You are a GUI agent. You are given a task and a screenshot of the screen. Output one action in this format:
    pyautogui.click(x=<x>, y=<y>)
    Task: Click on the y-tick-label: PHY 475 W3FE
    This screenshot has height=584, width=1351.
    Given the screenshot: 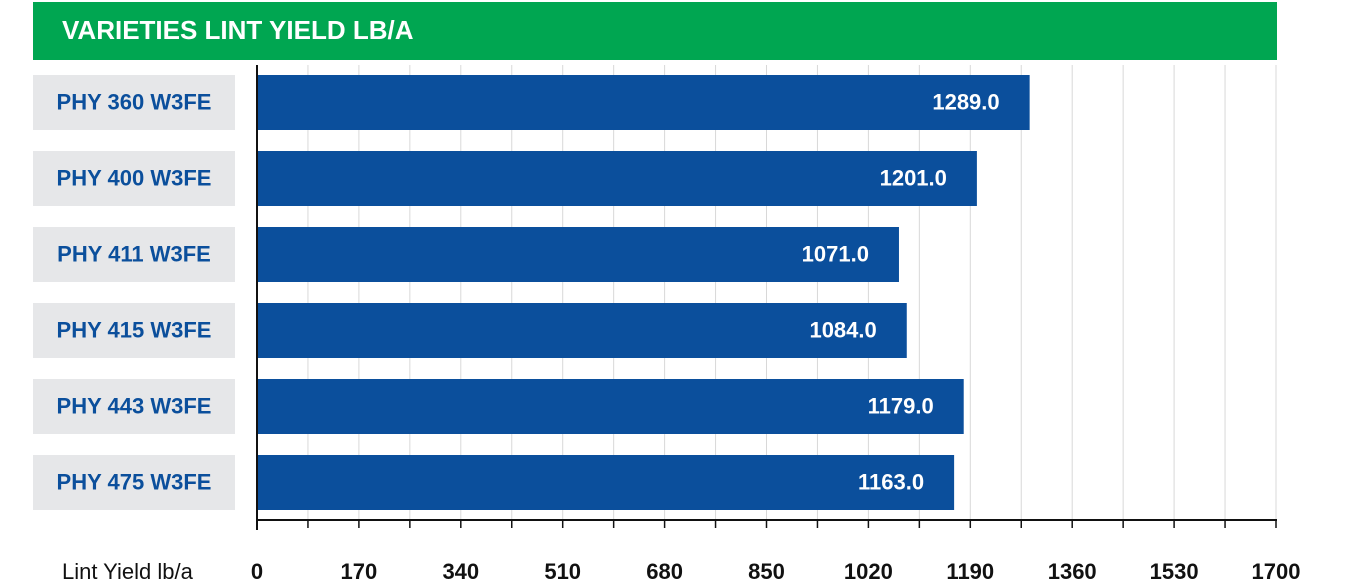 What is the action you would take?
    pyautogui.click(x=134, y=481)
    